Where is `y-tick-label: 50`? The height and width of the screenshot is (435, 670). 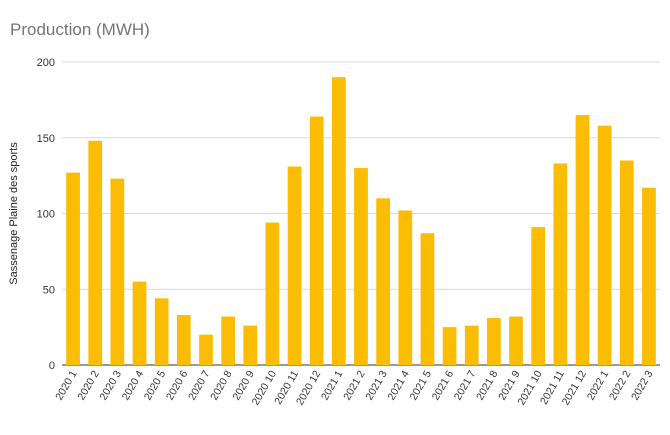
y-tick-label: 50 is located at coordinates (49, 290).